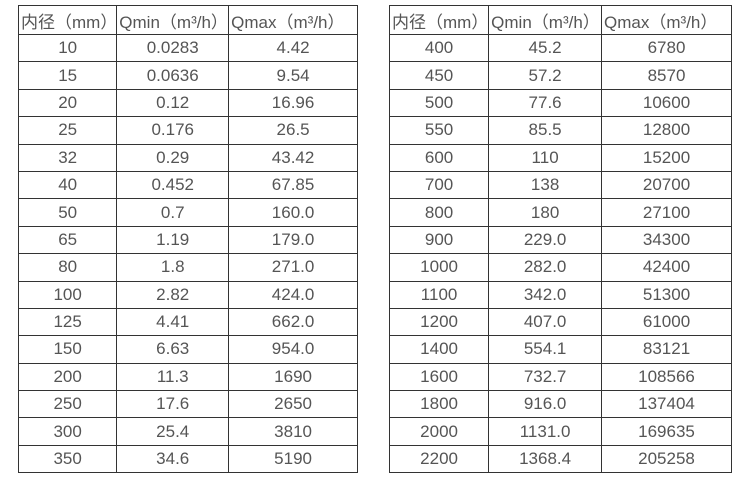 The width and height of the screenshot is (750, 483). Describe the element at coordinates (293, 377) in the screenshot. I see `table-cell: 1690` at that location.